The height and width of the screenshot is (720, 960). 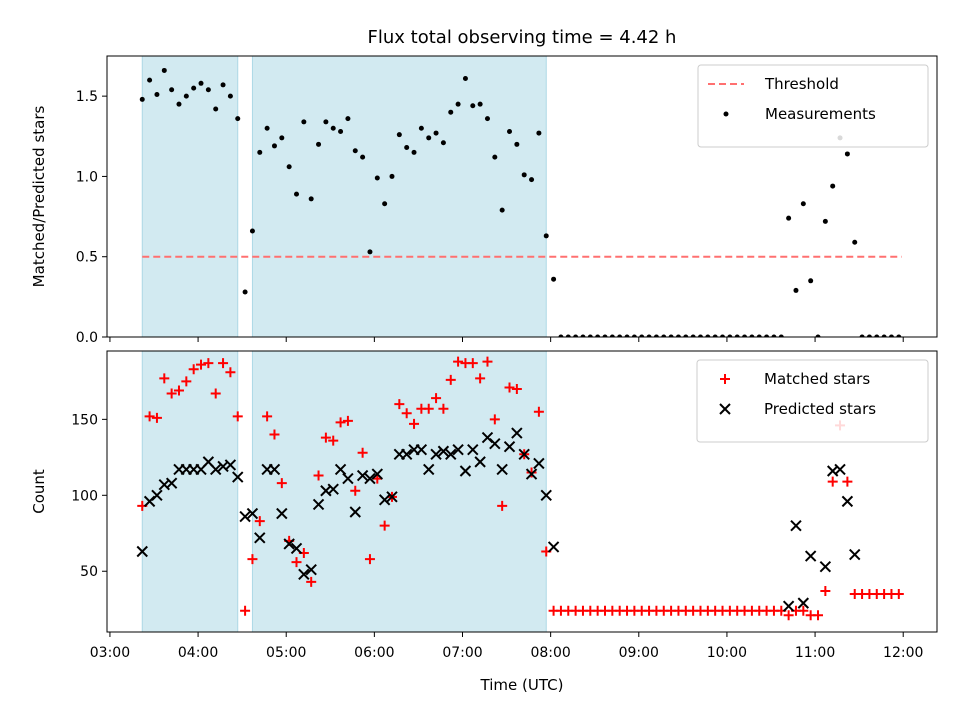 What do you see at coordinates (820, 114) in the screenshot?
I see `legend-label: Measurements` at bounding box center [820, 114].